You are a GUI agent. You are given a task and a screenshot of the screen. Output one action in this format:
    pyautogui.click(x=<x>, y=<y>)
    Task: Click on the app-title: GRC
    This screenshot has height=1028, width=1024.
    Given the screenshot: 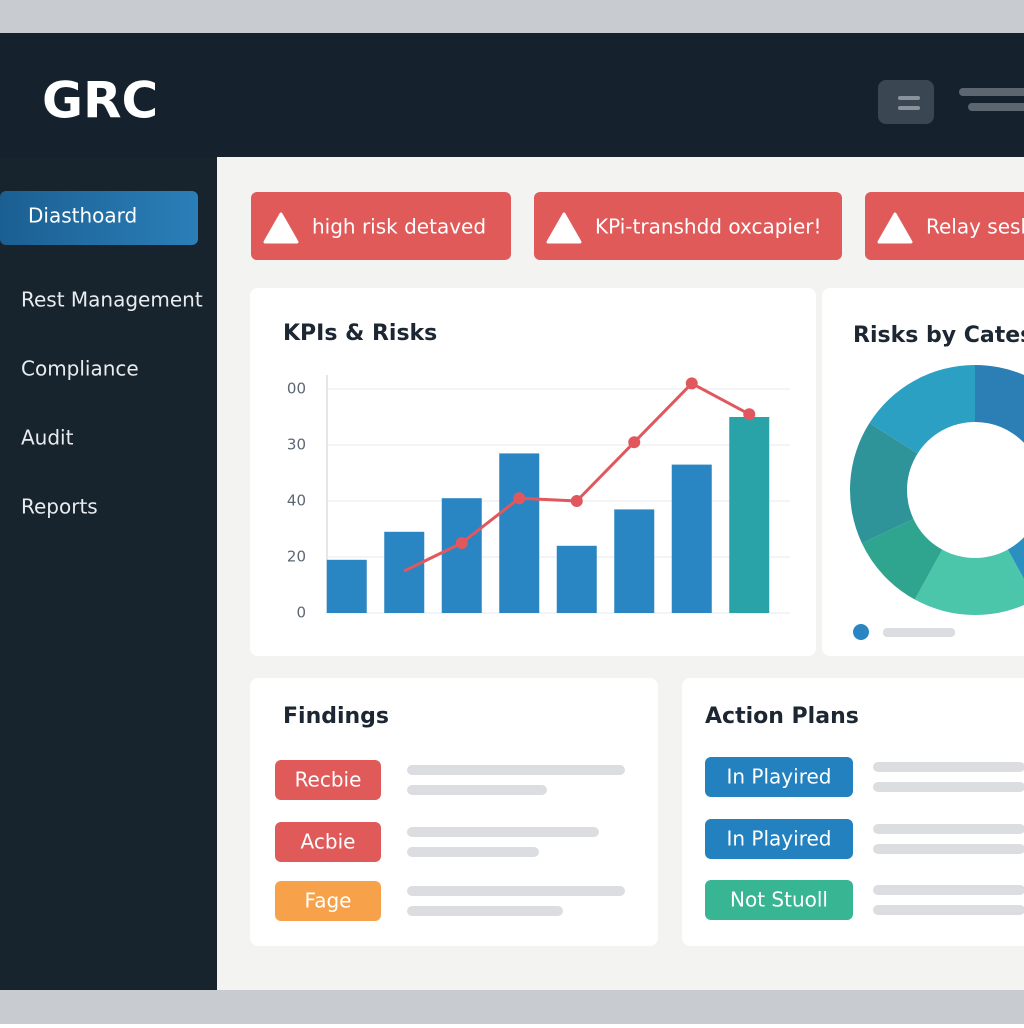 What is the action you would take?
    pyautogui.click(x=100, y=101)
    